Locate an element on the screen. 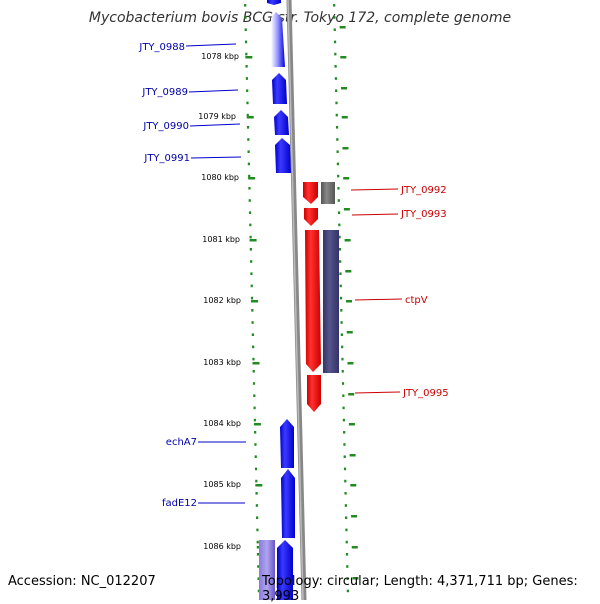 Image resolution: width=600 pixels, height=604 pixels. gene-label-jty0991: JTY_0991 is located at coordinates (166, 158).